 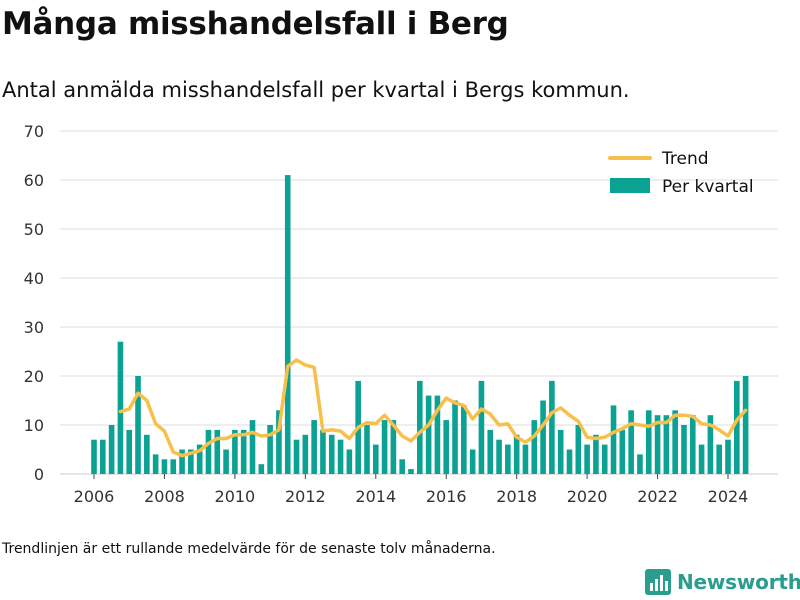 I want to click on x-axis: 2006 2008 2010 2012 2014 2016 2018 2020 2022 2024, so click(x=411, y=490).